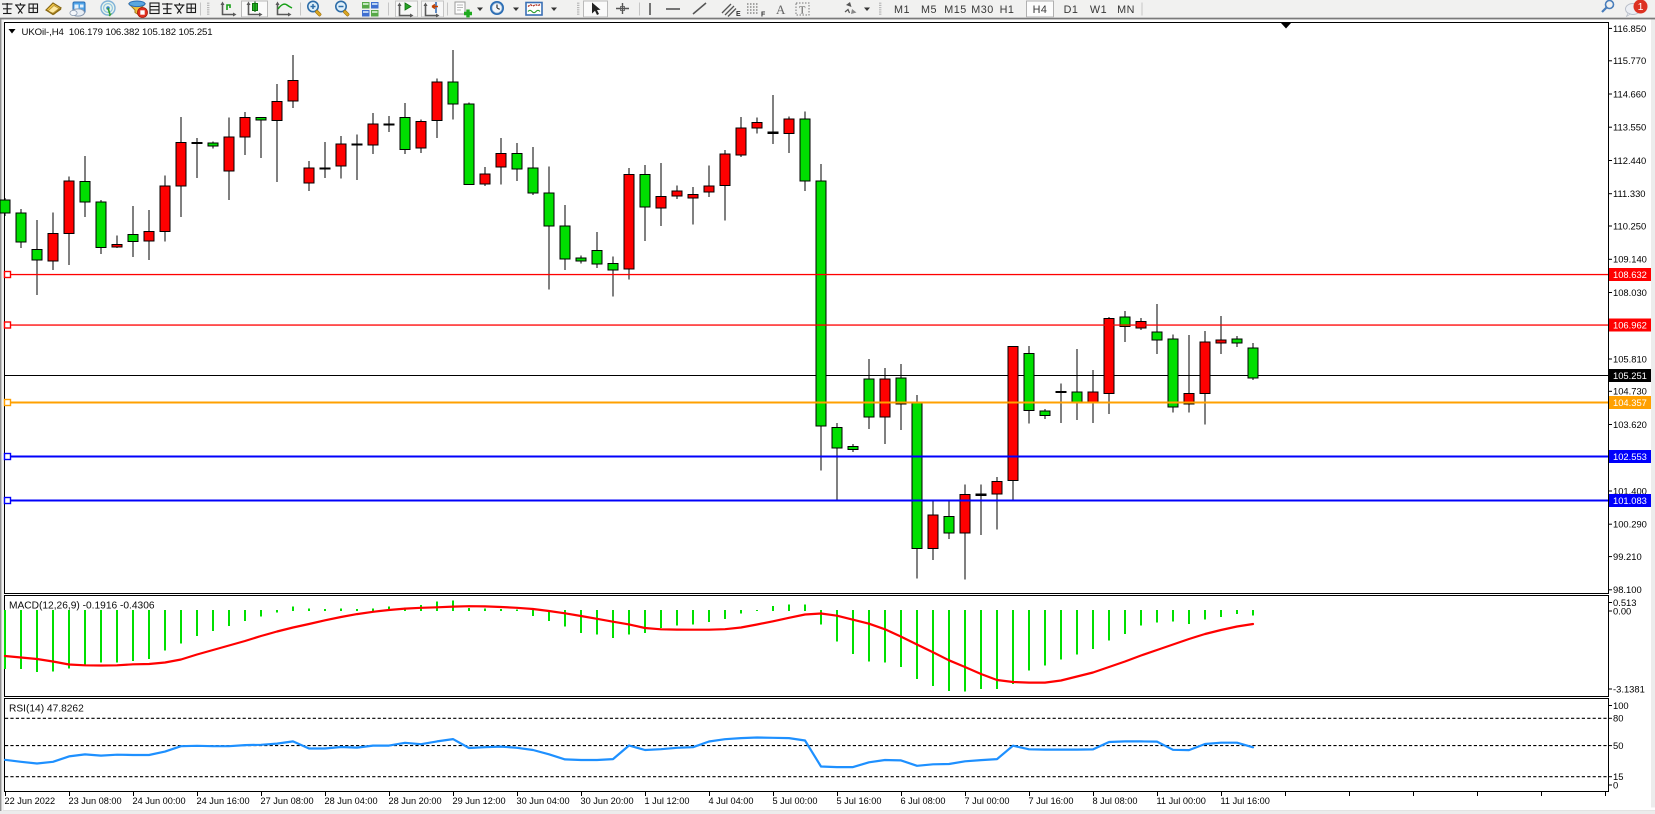 Image resolution: width=1655 pixels, height=814 pixels. Describe the element at coordinates (781, 9) in the screenshot. I see `svg-text: A` at that location.